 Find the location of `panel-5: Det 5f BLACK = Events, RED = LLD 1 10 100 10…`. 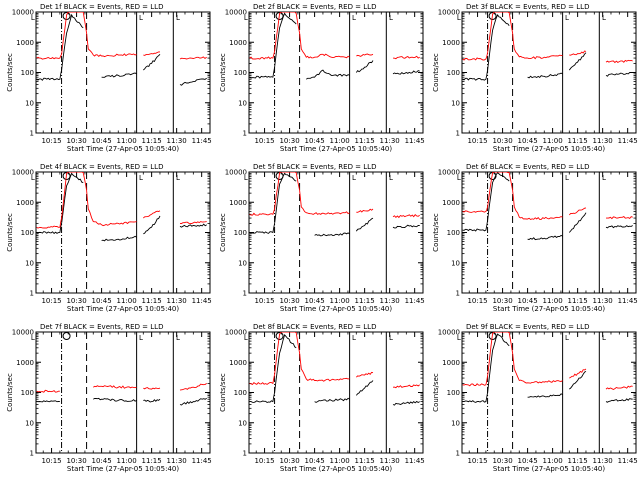

panel-5: Det 5f BLACK = Events, RED = LLD 1 10 100 10… is located at coordinates (322, 238).